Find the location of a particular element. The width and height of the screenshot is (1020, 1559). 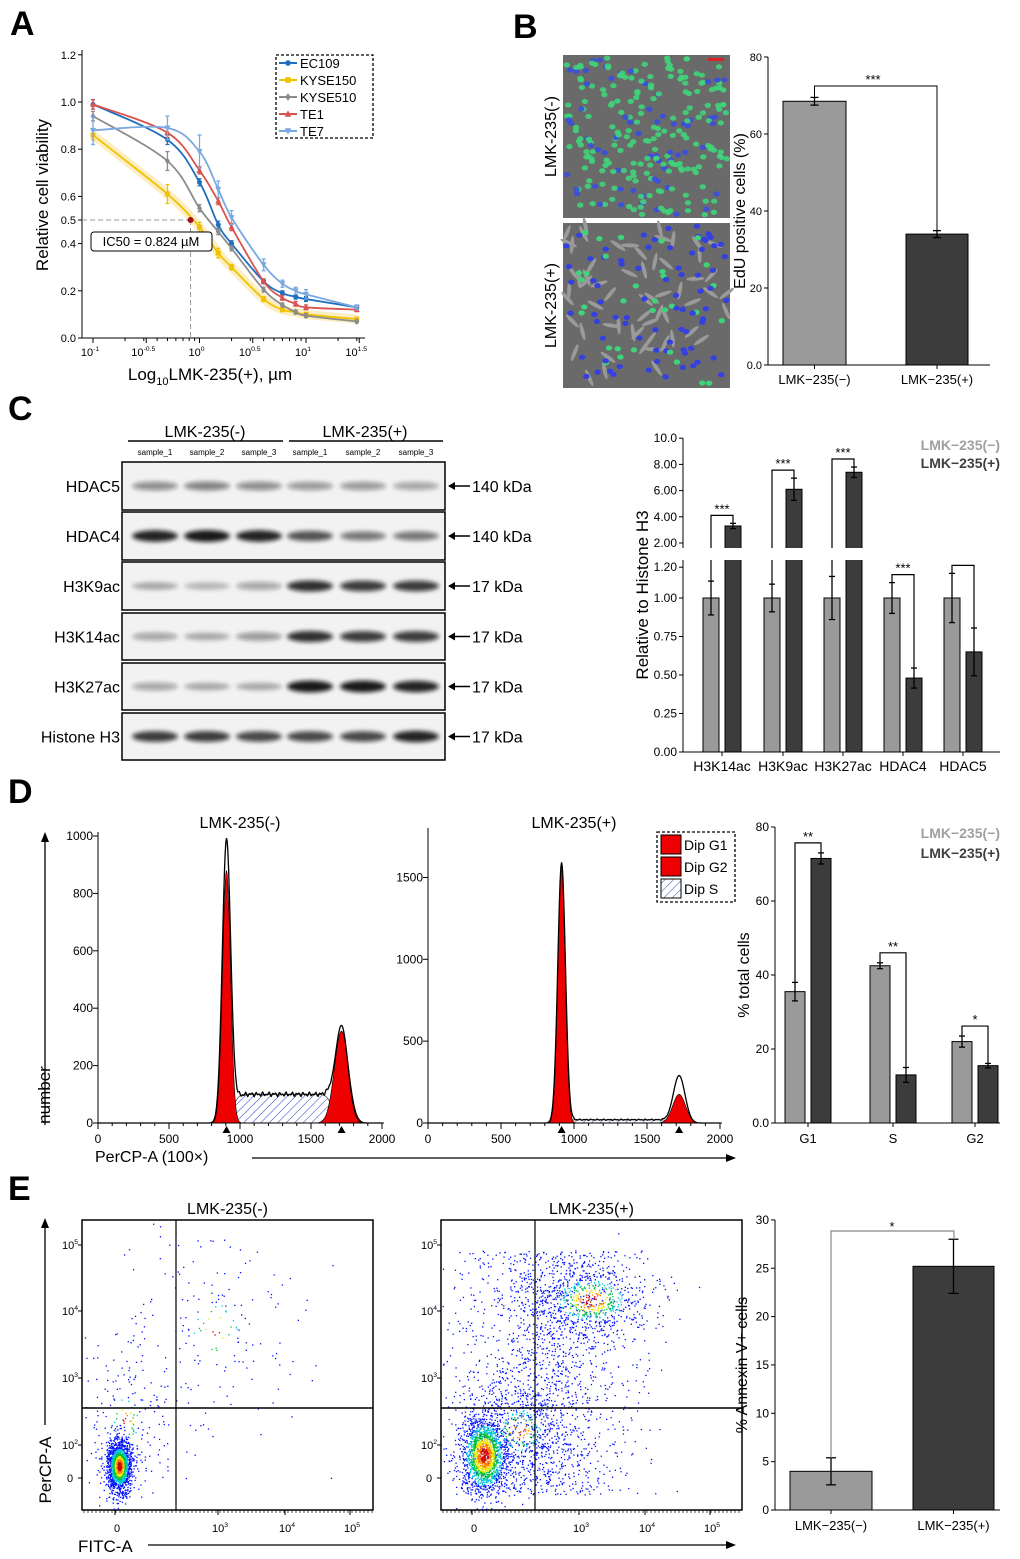

significance-label: * is located at coordinates (974, 1019).